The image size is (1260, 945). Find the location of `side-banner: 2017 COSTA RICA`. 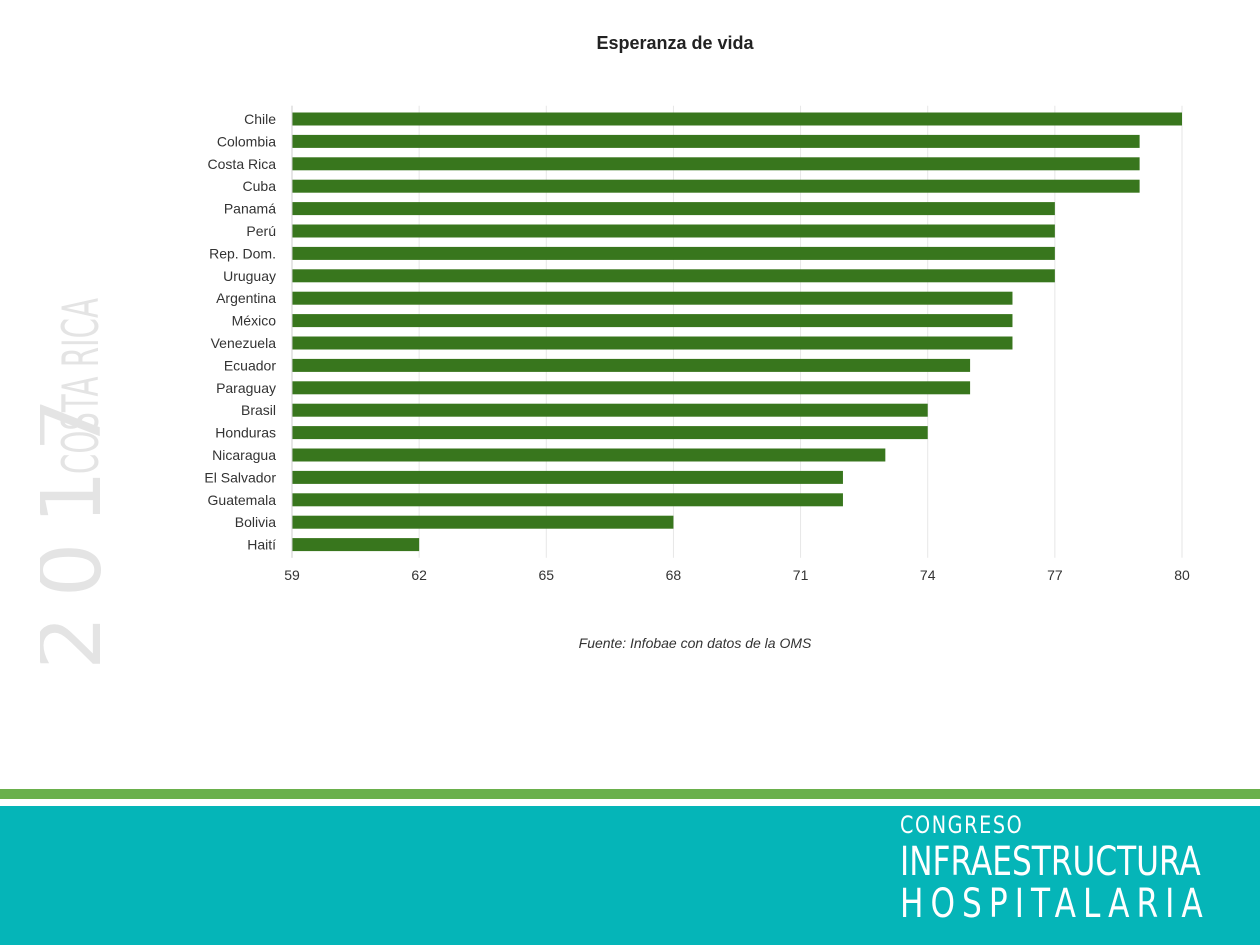

side-banner: 2017 COSTA RICA is located at coordinates (80, 455).